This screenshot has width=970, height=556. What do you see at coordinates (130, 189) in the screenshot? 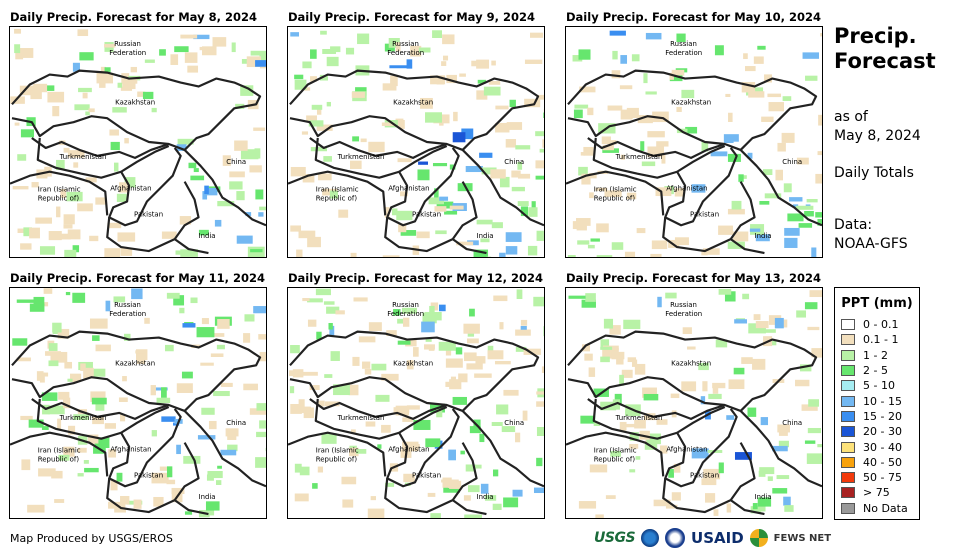
I see `country-label: Afghanistan` at bounding box center [130, 189].